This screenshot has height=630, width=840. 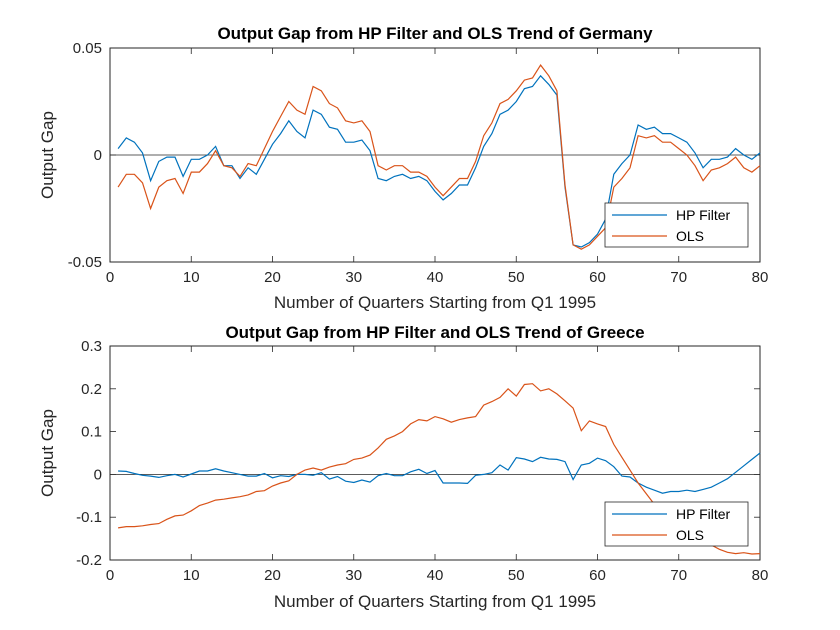 What do you see at coordinates (85, 262) in the screenshot?
I see `y-tick-label: -0.05` at bounding box center [85, 262].